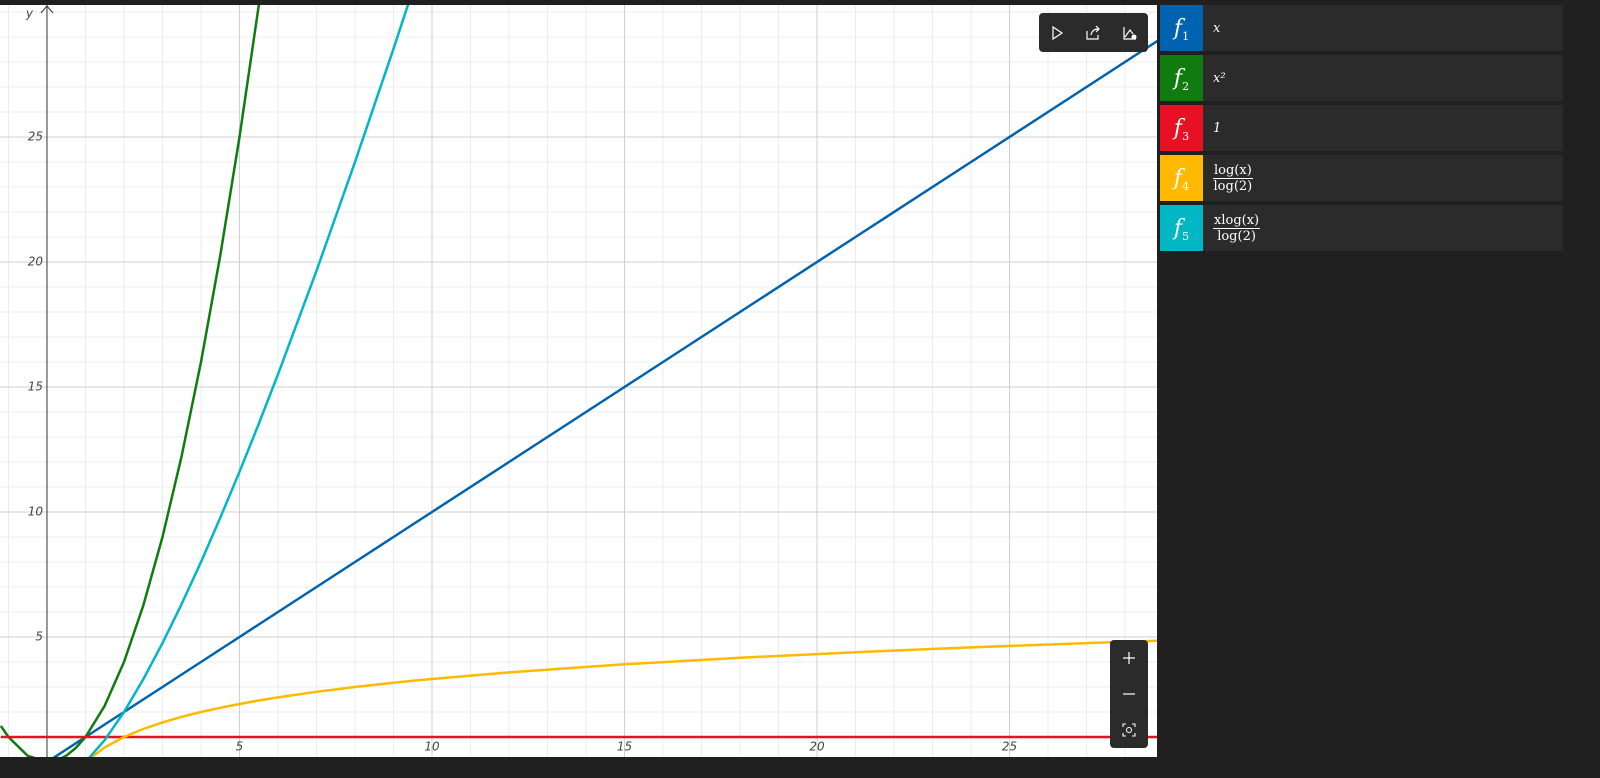 Image resolution: width=1600 pixels, height=778 pixels. Describe the element at coordinates (36, 262) in the screenshot. I see `y-tick-label: 20` at that location.